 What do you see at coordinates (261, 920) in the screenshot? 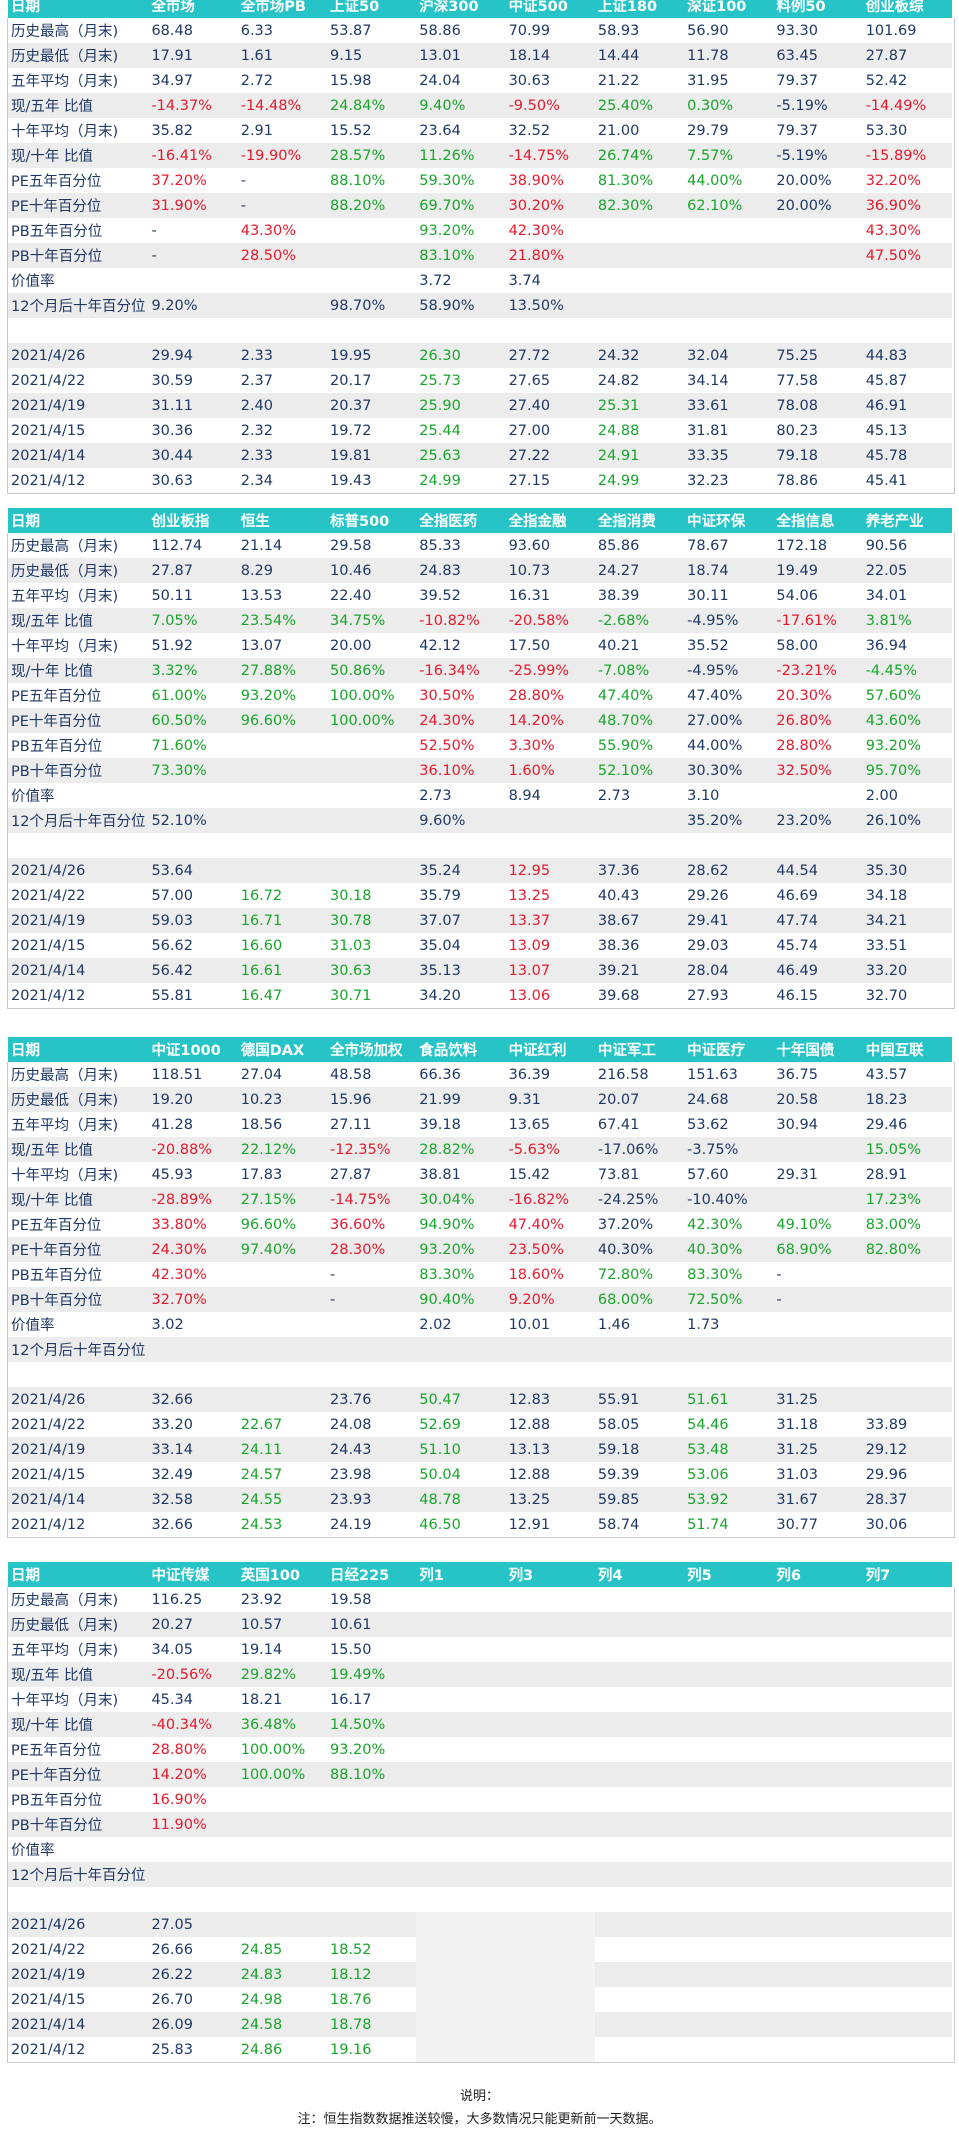
I see `table-cell: 16.71` at bounding box center [261, 920].